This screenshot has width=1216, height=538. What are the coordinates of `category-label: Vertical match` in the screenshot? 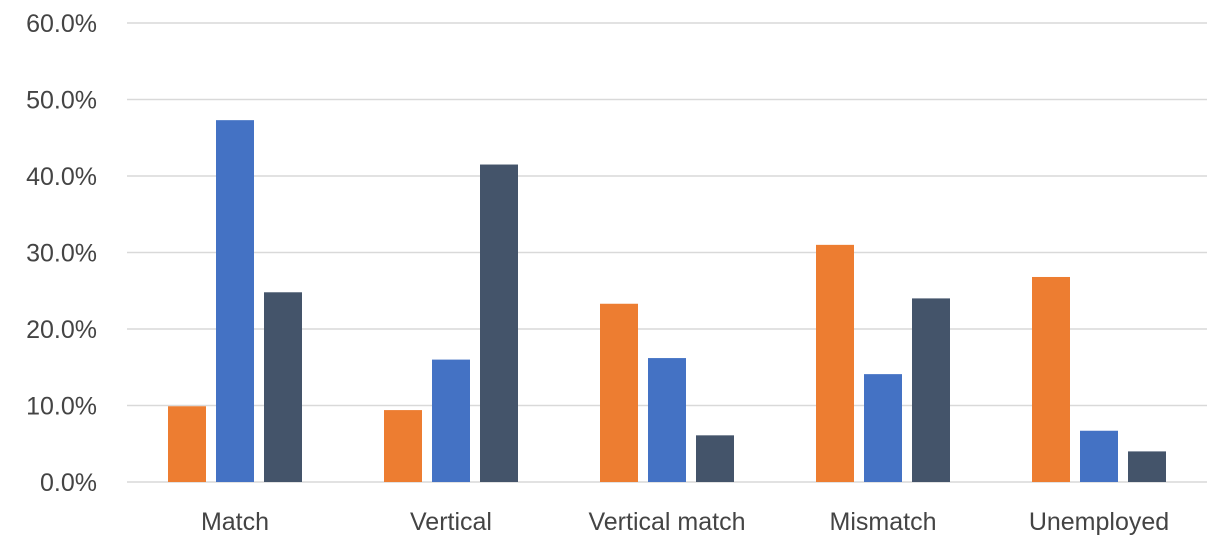 It's located at (666, 522).